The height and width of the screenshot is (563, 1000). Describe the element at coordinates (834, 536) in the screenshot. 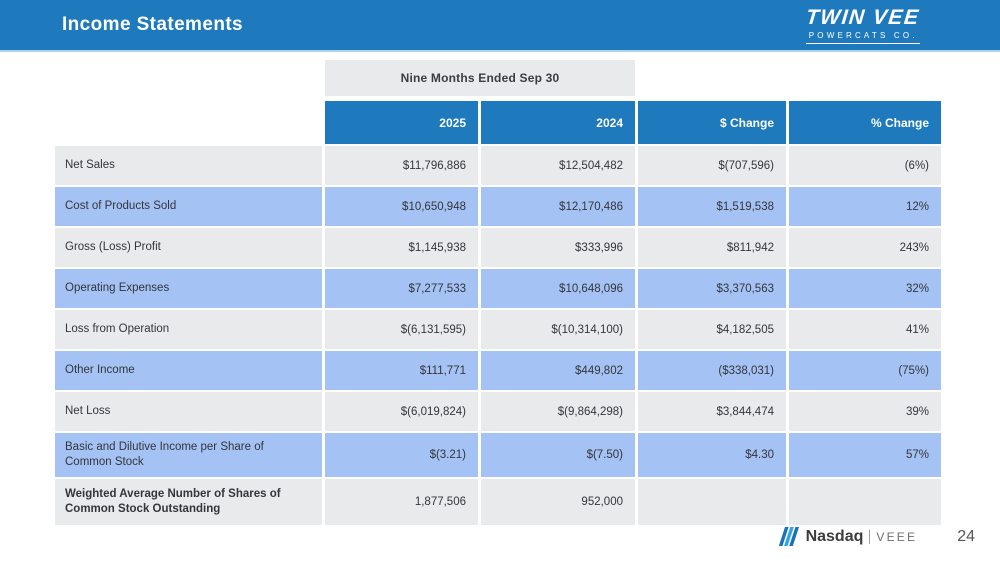

I see `nasdaq-wordmark: Nasdaq` at that location.